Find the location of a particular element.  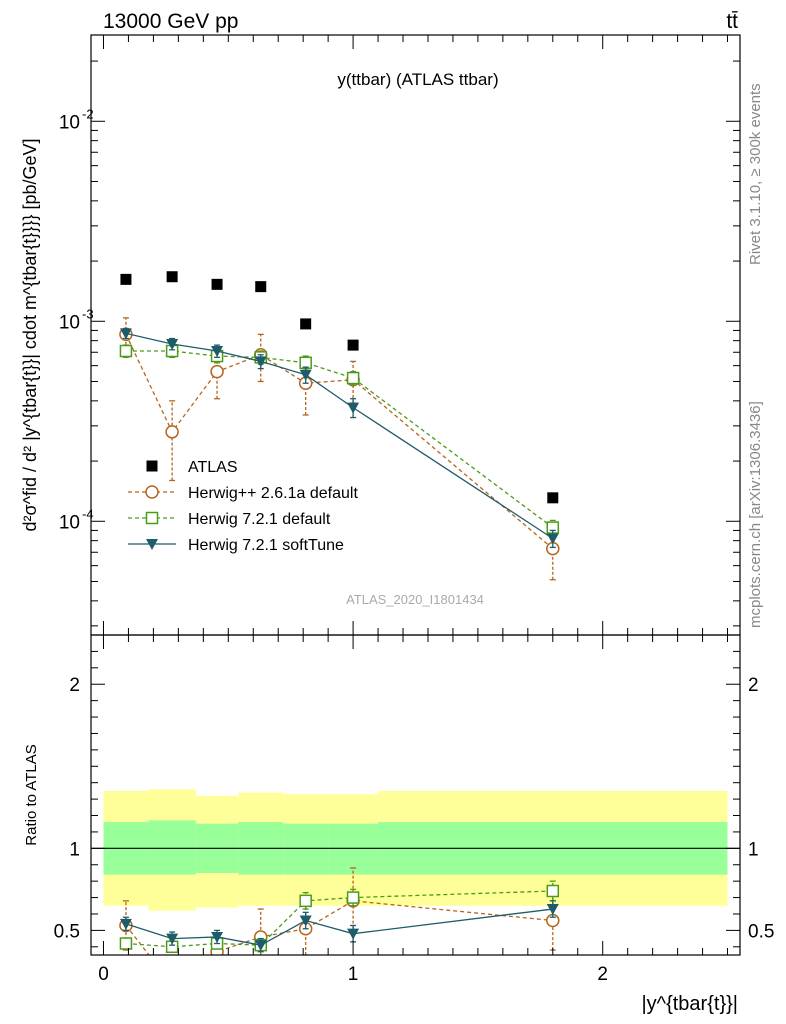

header-energy-label: 13000 GeV pp is located at coordinates (170, 21).